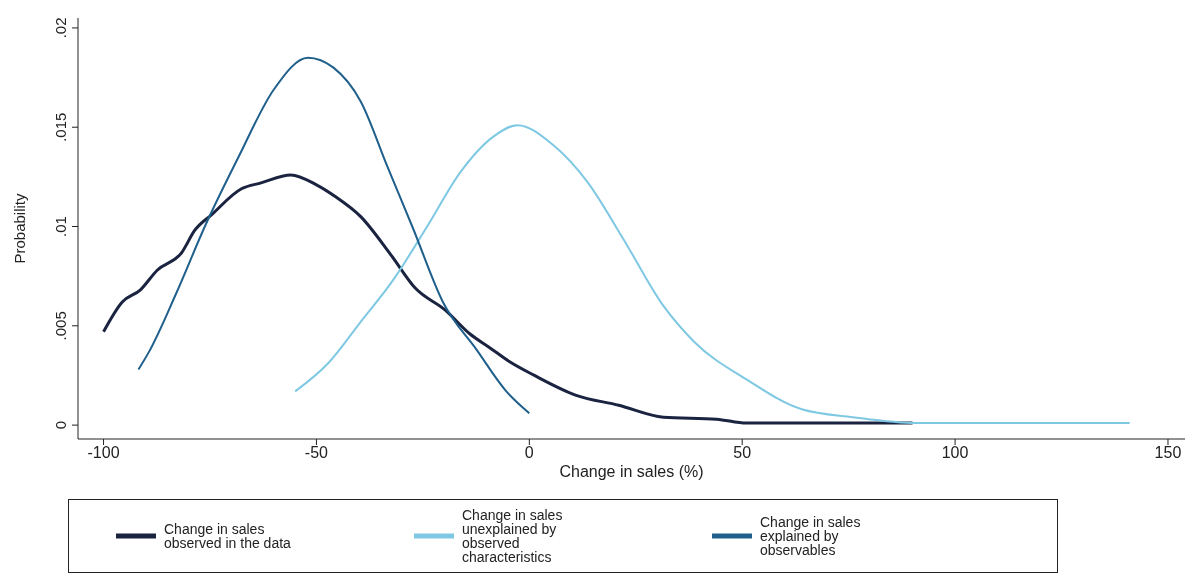  What do you see at coordinates (742, 453) in the screenshot?
I see `x-tick-label: 50` at bounding box center [742, 453].